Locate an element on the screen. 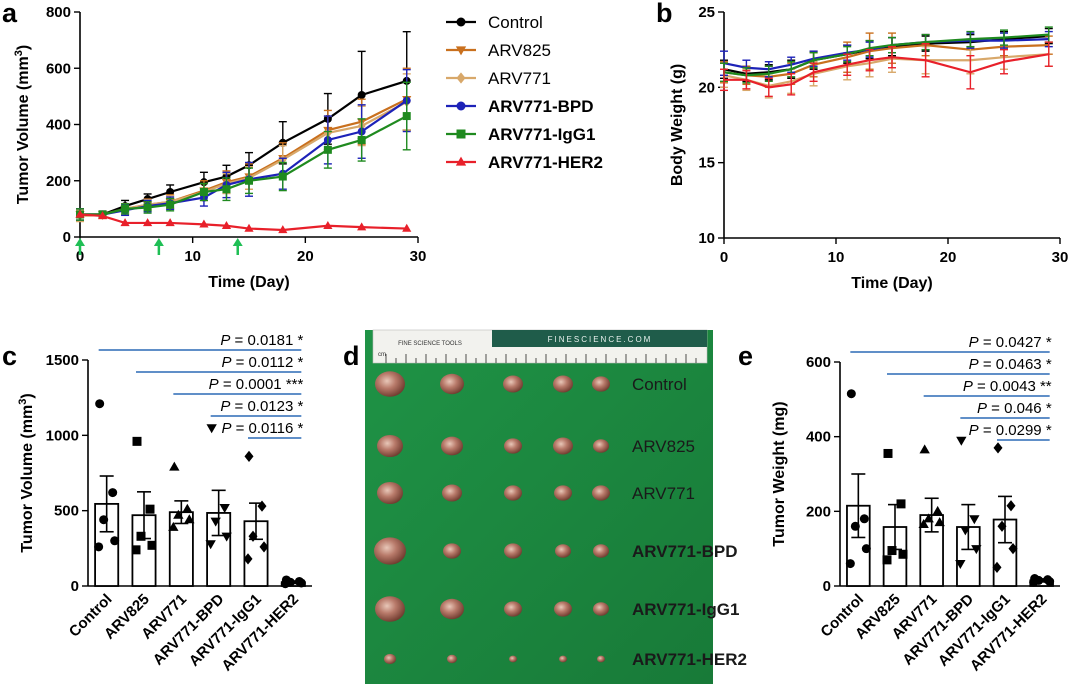 The height and width of the screenshot is (696, 1080). p-value-label: P = 0.0001 *** is located at coordinates (256, 384).